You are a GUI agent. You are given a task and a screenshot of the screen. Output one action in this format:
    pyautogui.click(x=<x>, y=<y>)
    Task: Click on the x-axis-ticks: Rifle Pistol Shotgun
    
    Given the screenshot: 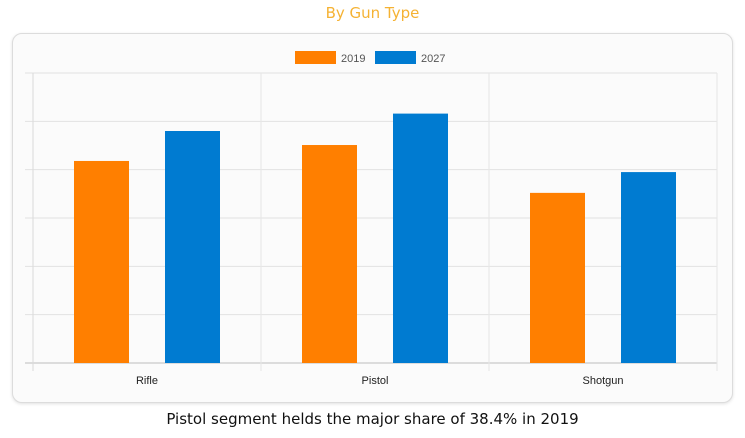 What is the action you would take?
    pyautogui.click(x=380, y=381)
    